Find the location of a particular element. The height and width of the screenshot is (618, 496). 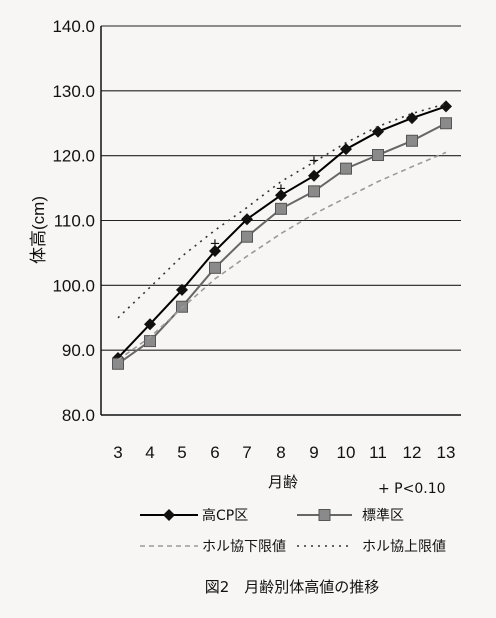

significance-marks: + + + + is located at coordinates (280, 196).